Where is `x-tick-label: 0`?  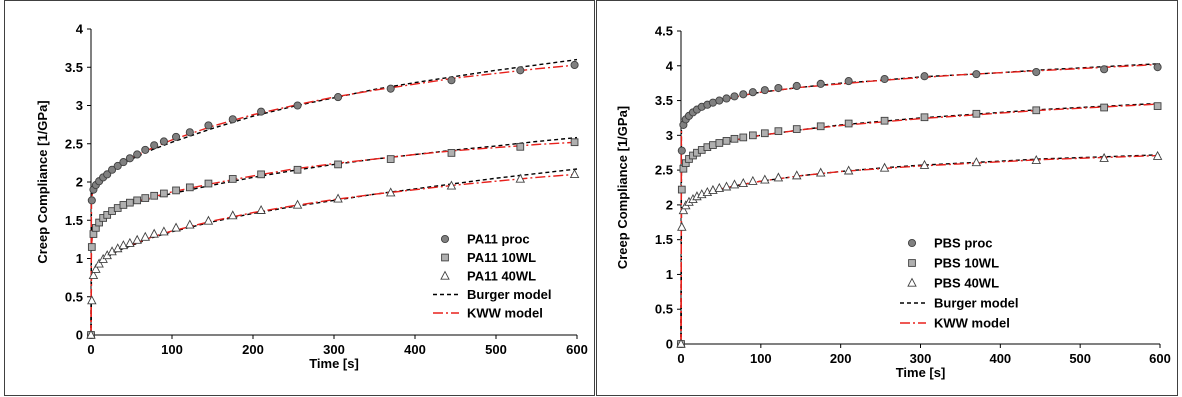
x-tick-label: 0 is located at coordinates (680, 358).